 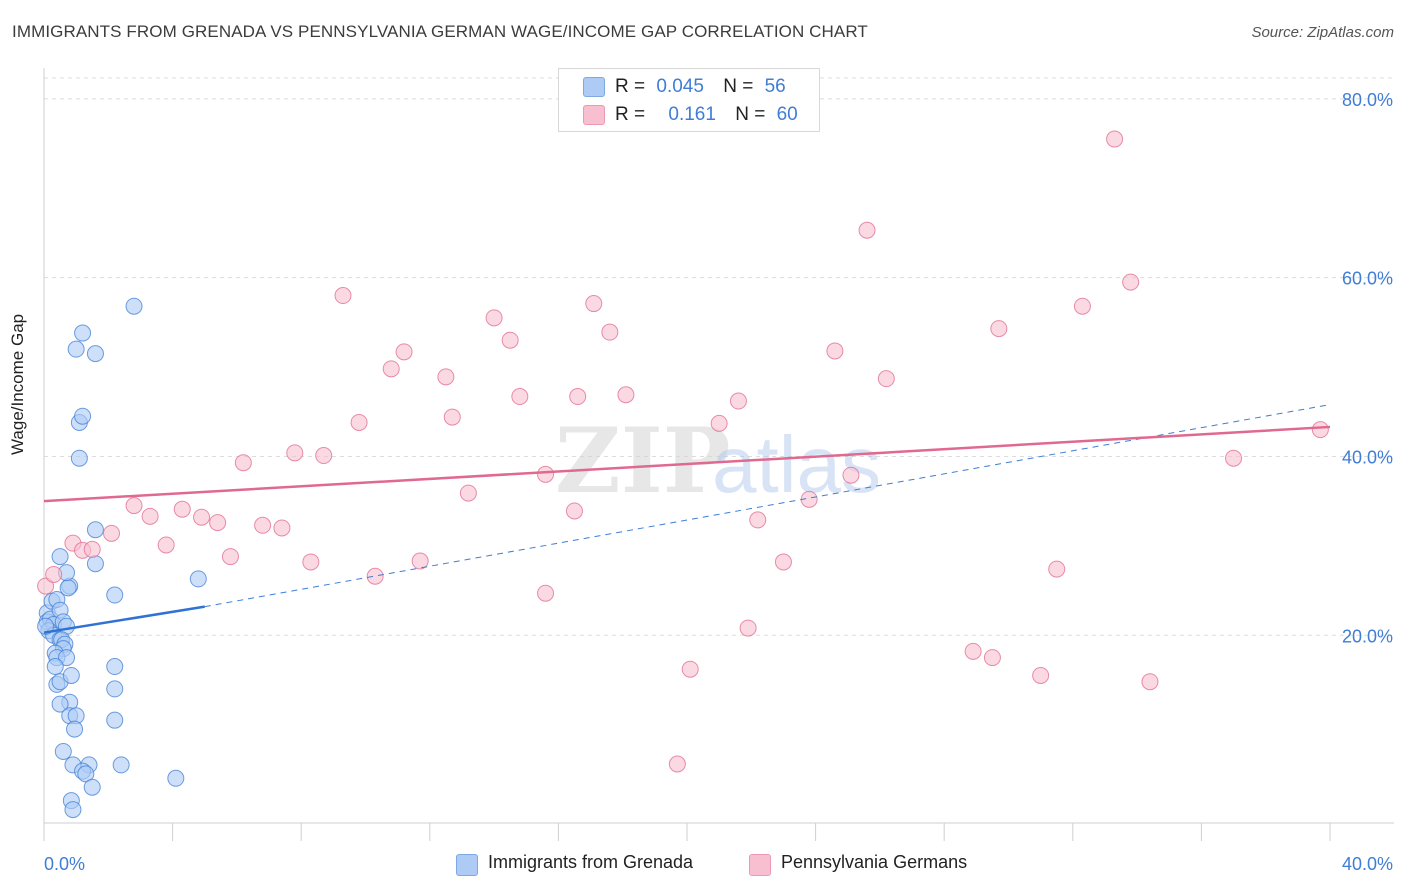 I want to click on bottom-legend-label: Pennsylvania Germans, so click(x=874, y=862).